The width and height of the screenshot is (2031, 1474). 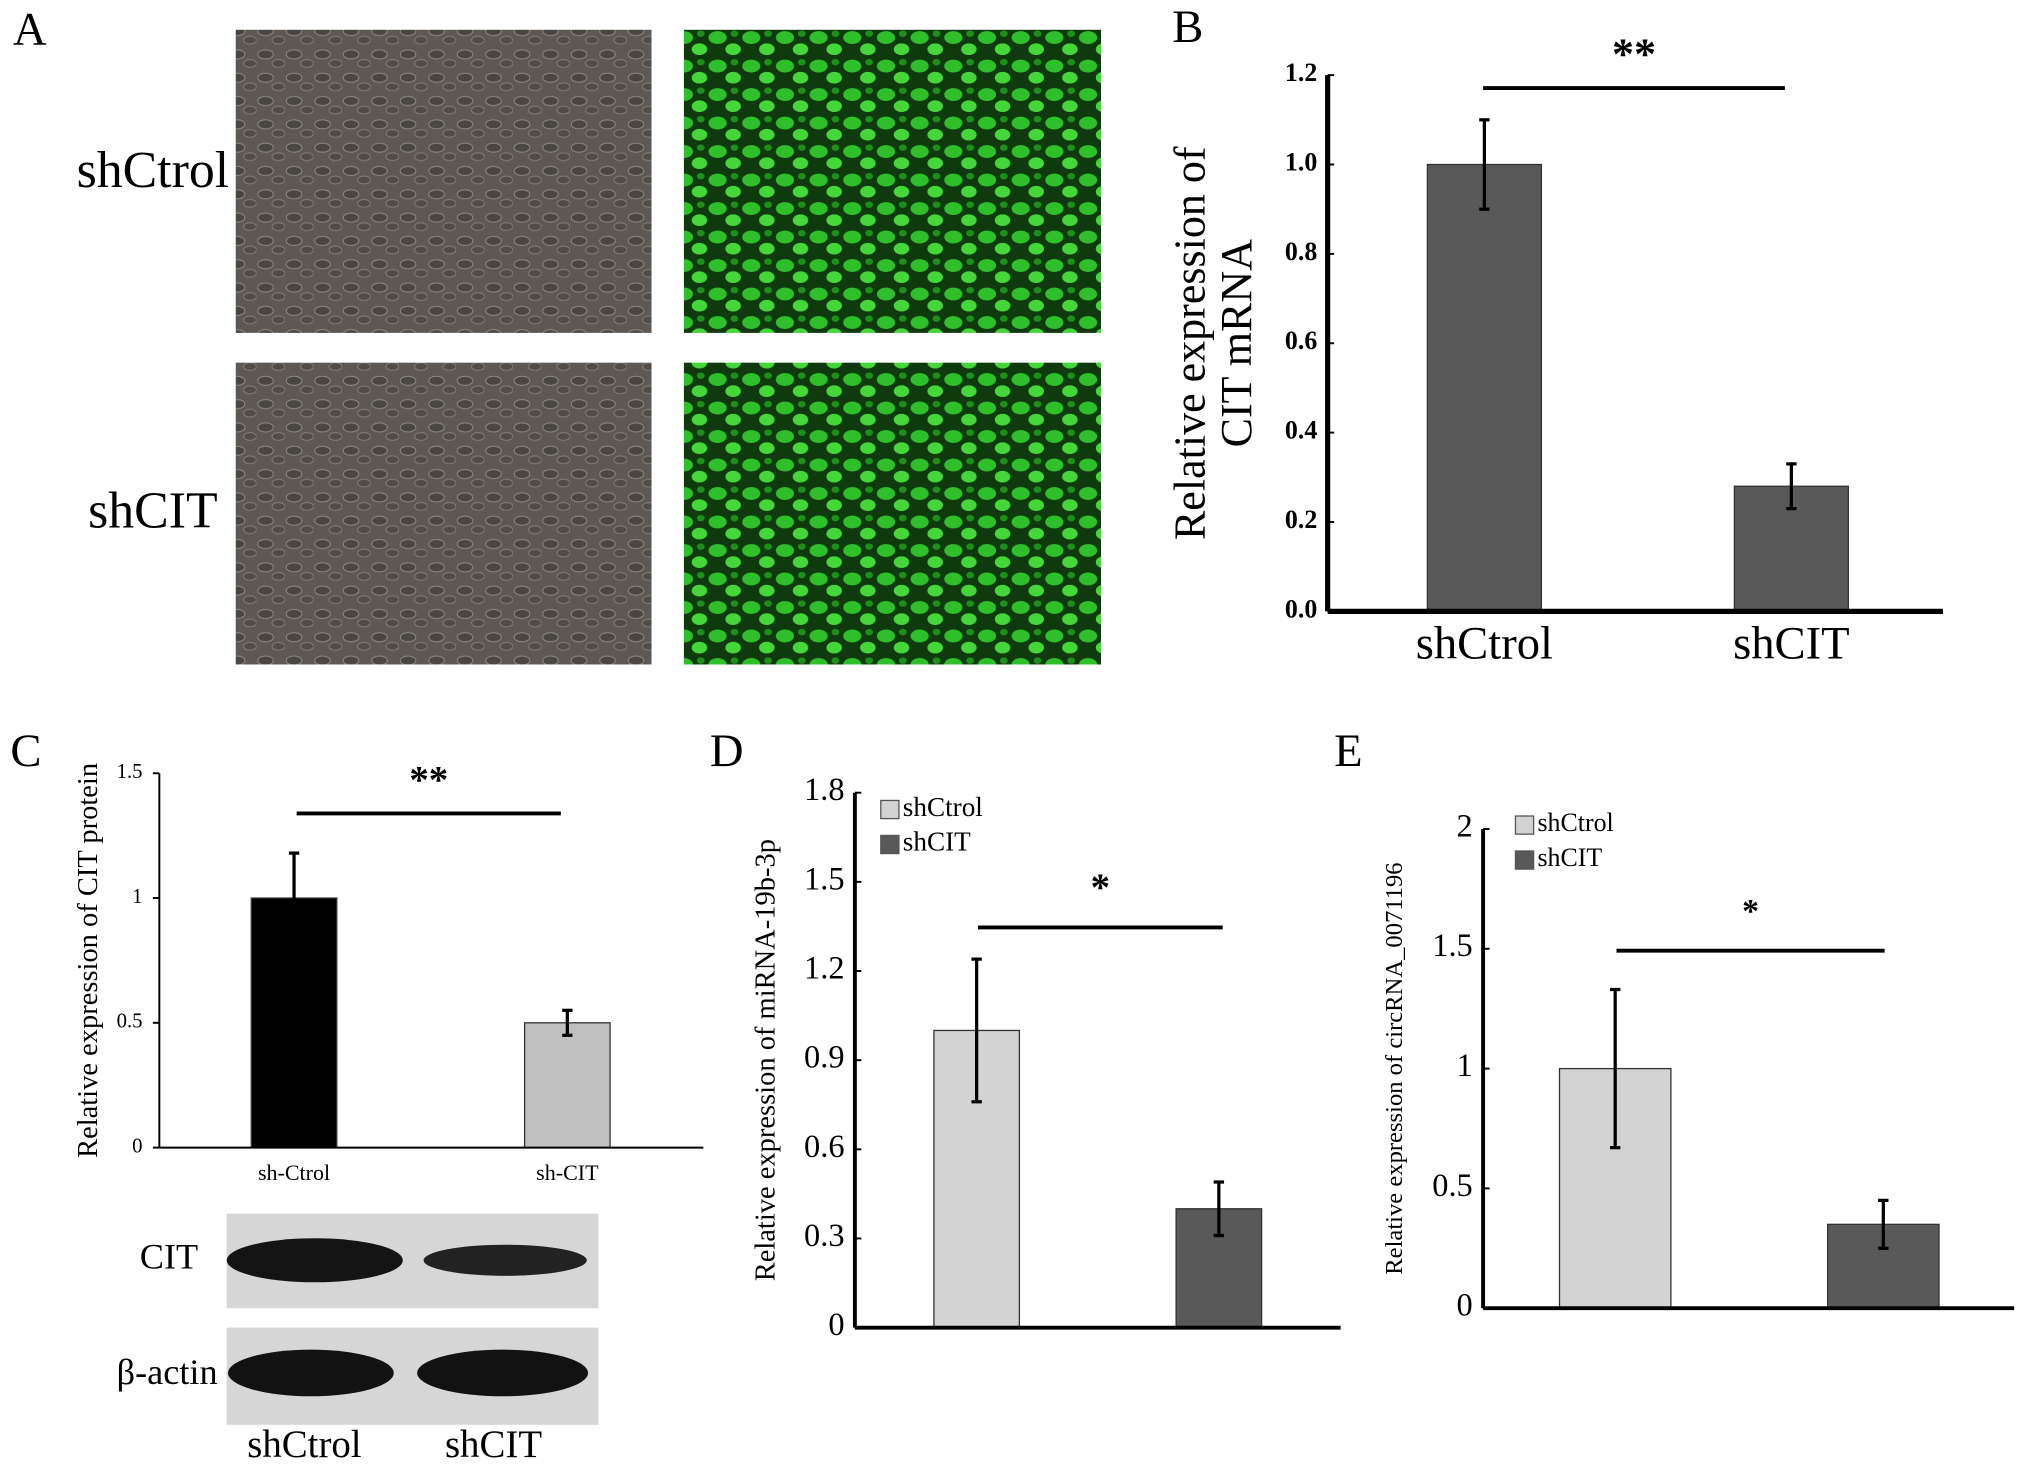 I want to click on y-axis-label: Relative expression of CIT protein, so click(x=88, y=960).